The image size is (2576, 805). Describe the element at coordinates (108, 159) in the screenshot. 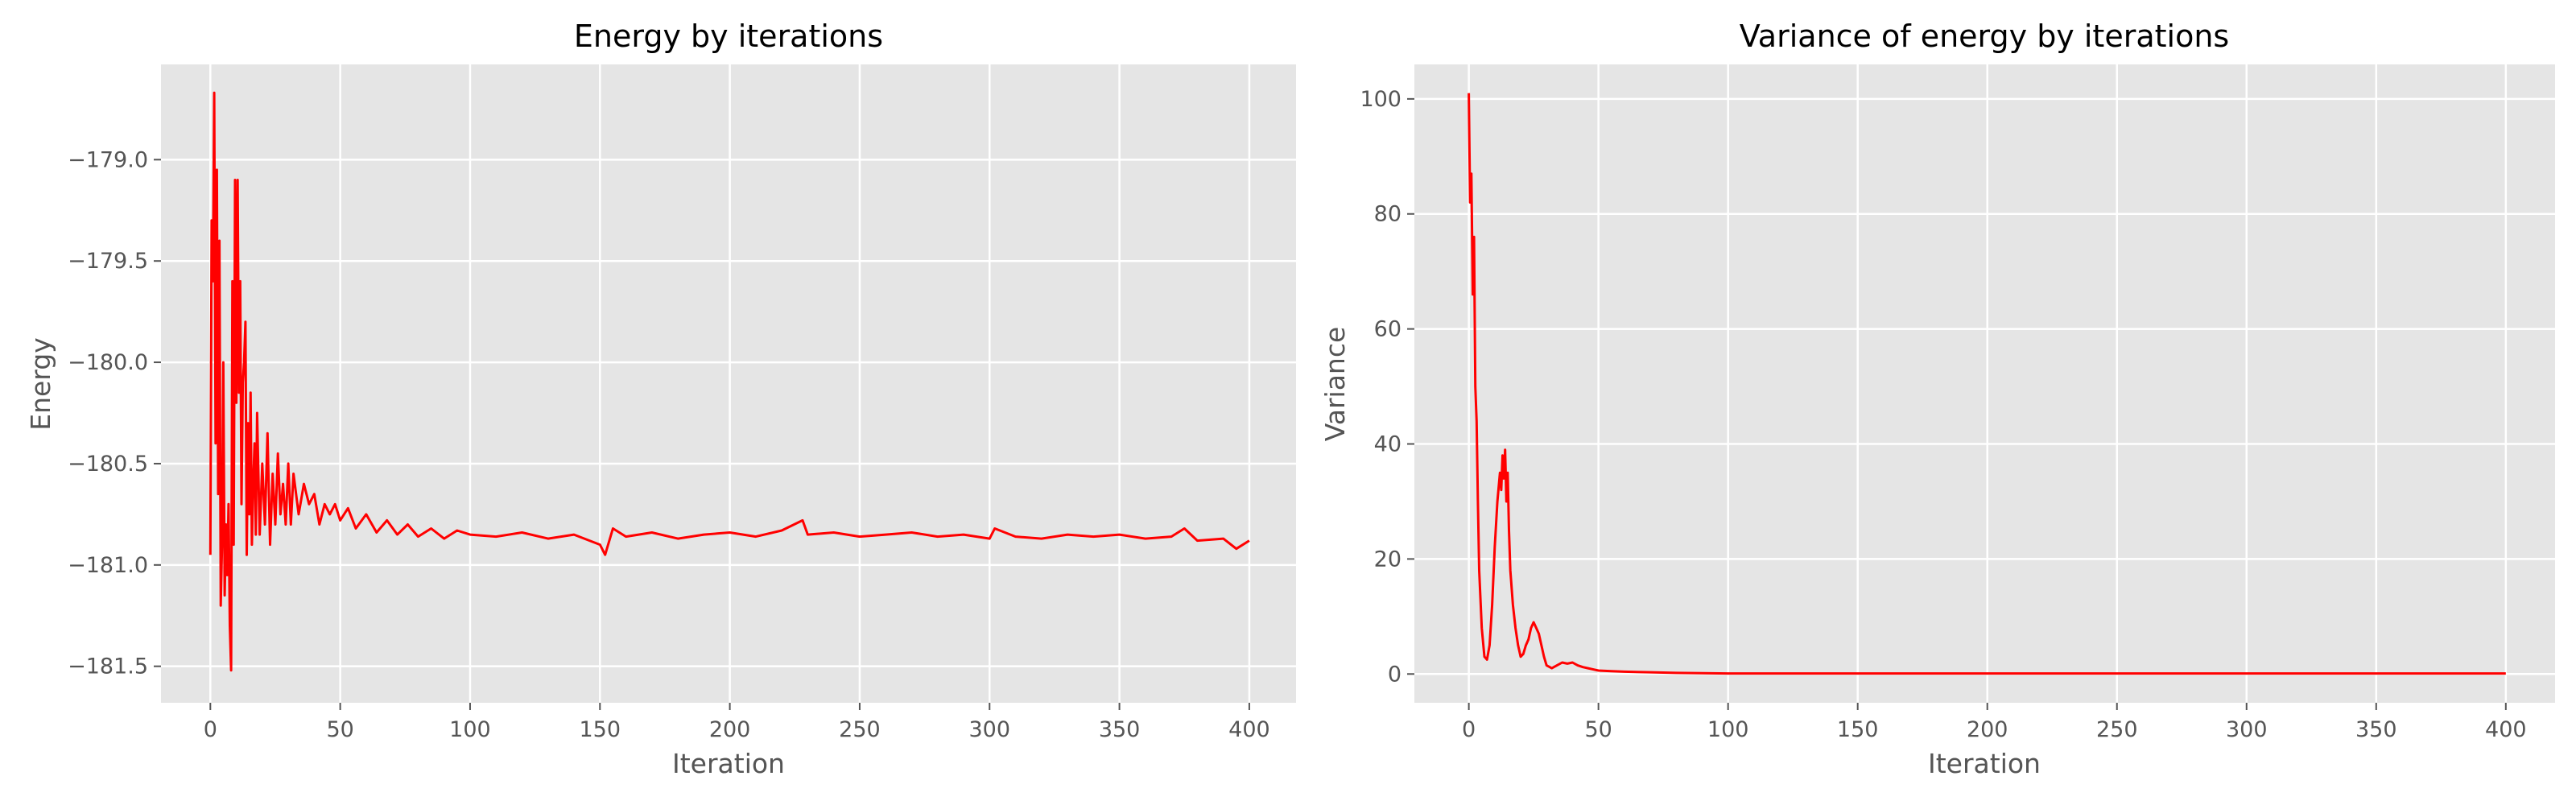

I see `energy-y-tick-label: −179.0` at that location.